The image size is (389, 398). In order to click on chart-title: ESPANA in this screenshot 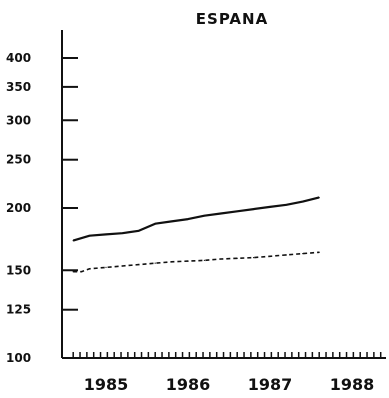, I will do `click(232, 19)`.